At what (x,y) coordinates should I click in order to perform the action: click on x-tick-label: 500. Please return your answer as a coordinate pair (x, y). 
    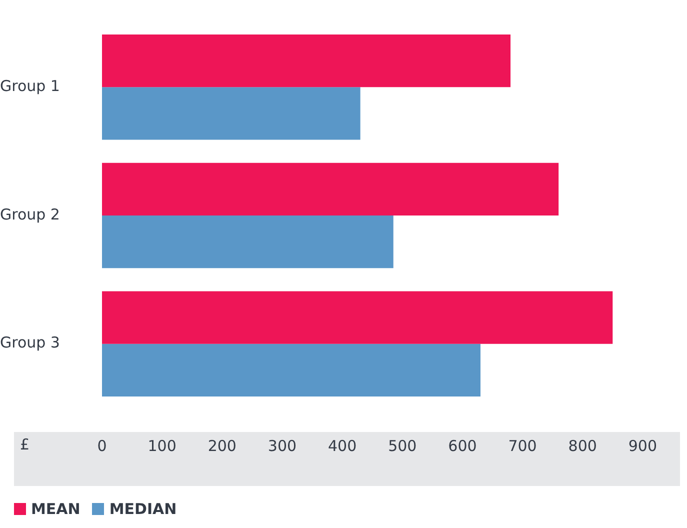
    Looking at the image, I should click on (402, 445).